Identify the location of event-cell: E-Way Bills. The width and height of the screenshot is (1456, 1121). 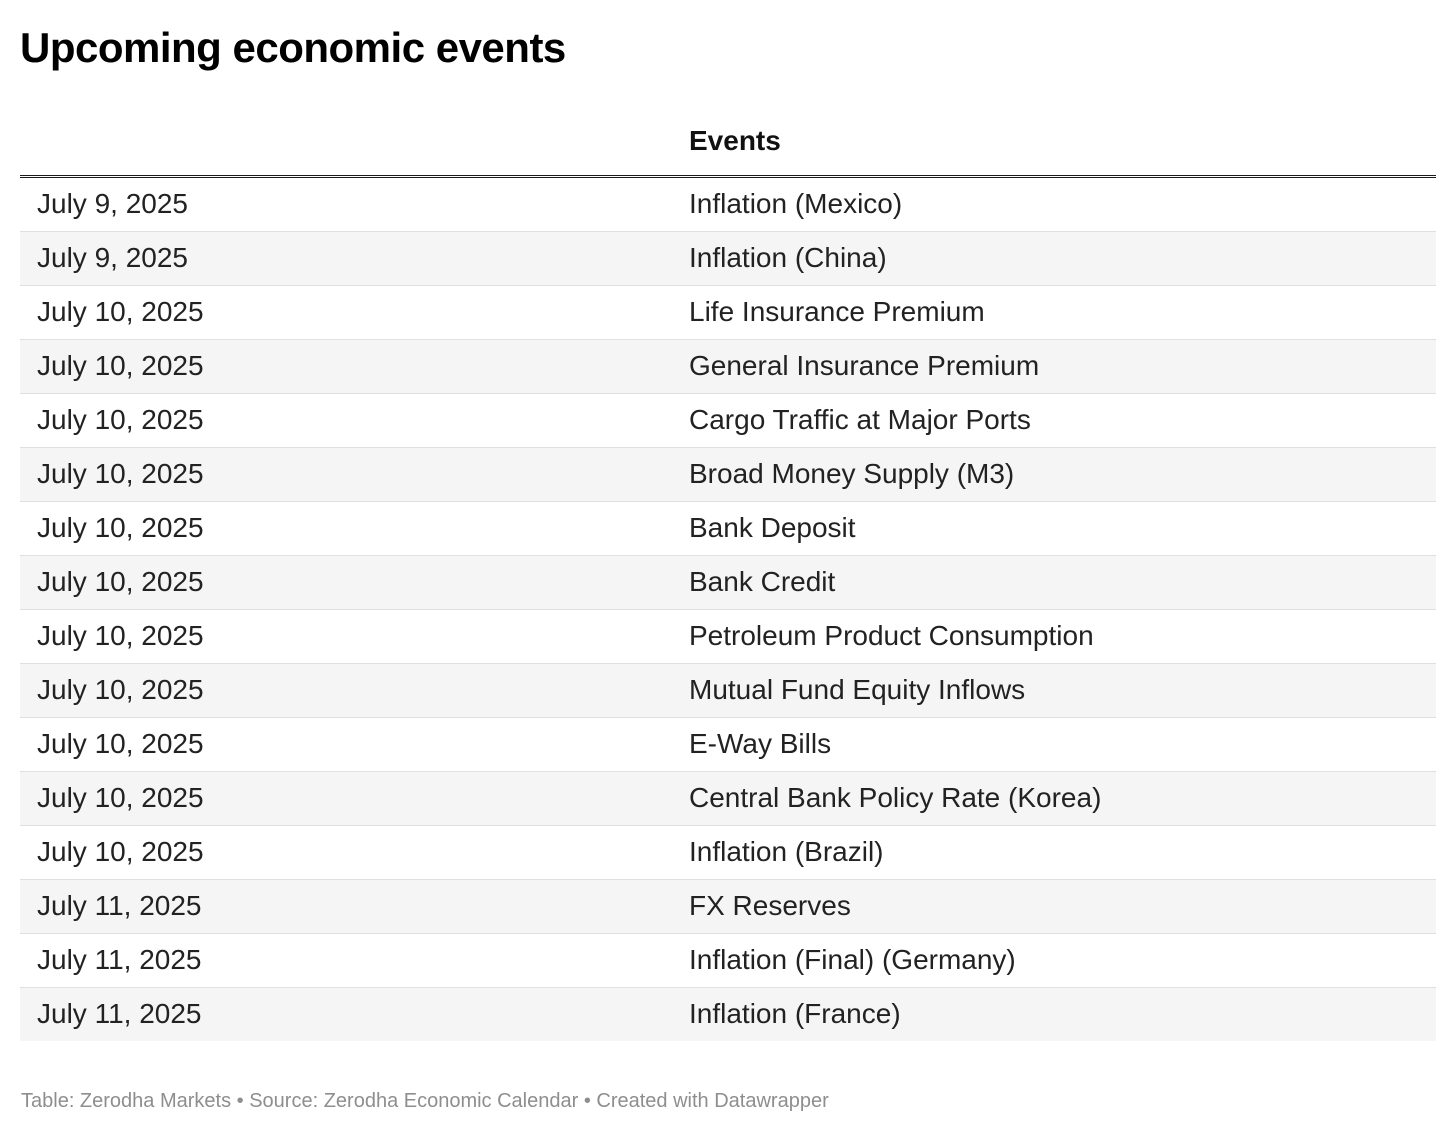
(1054, 744).